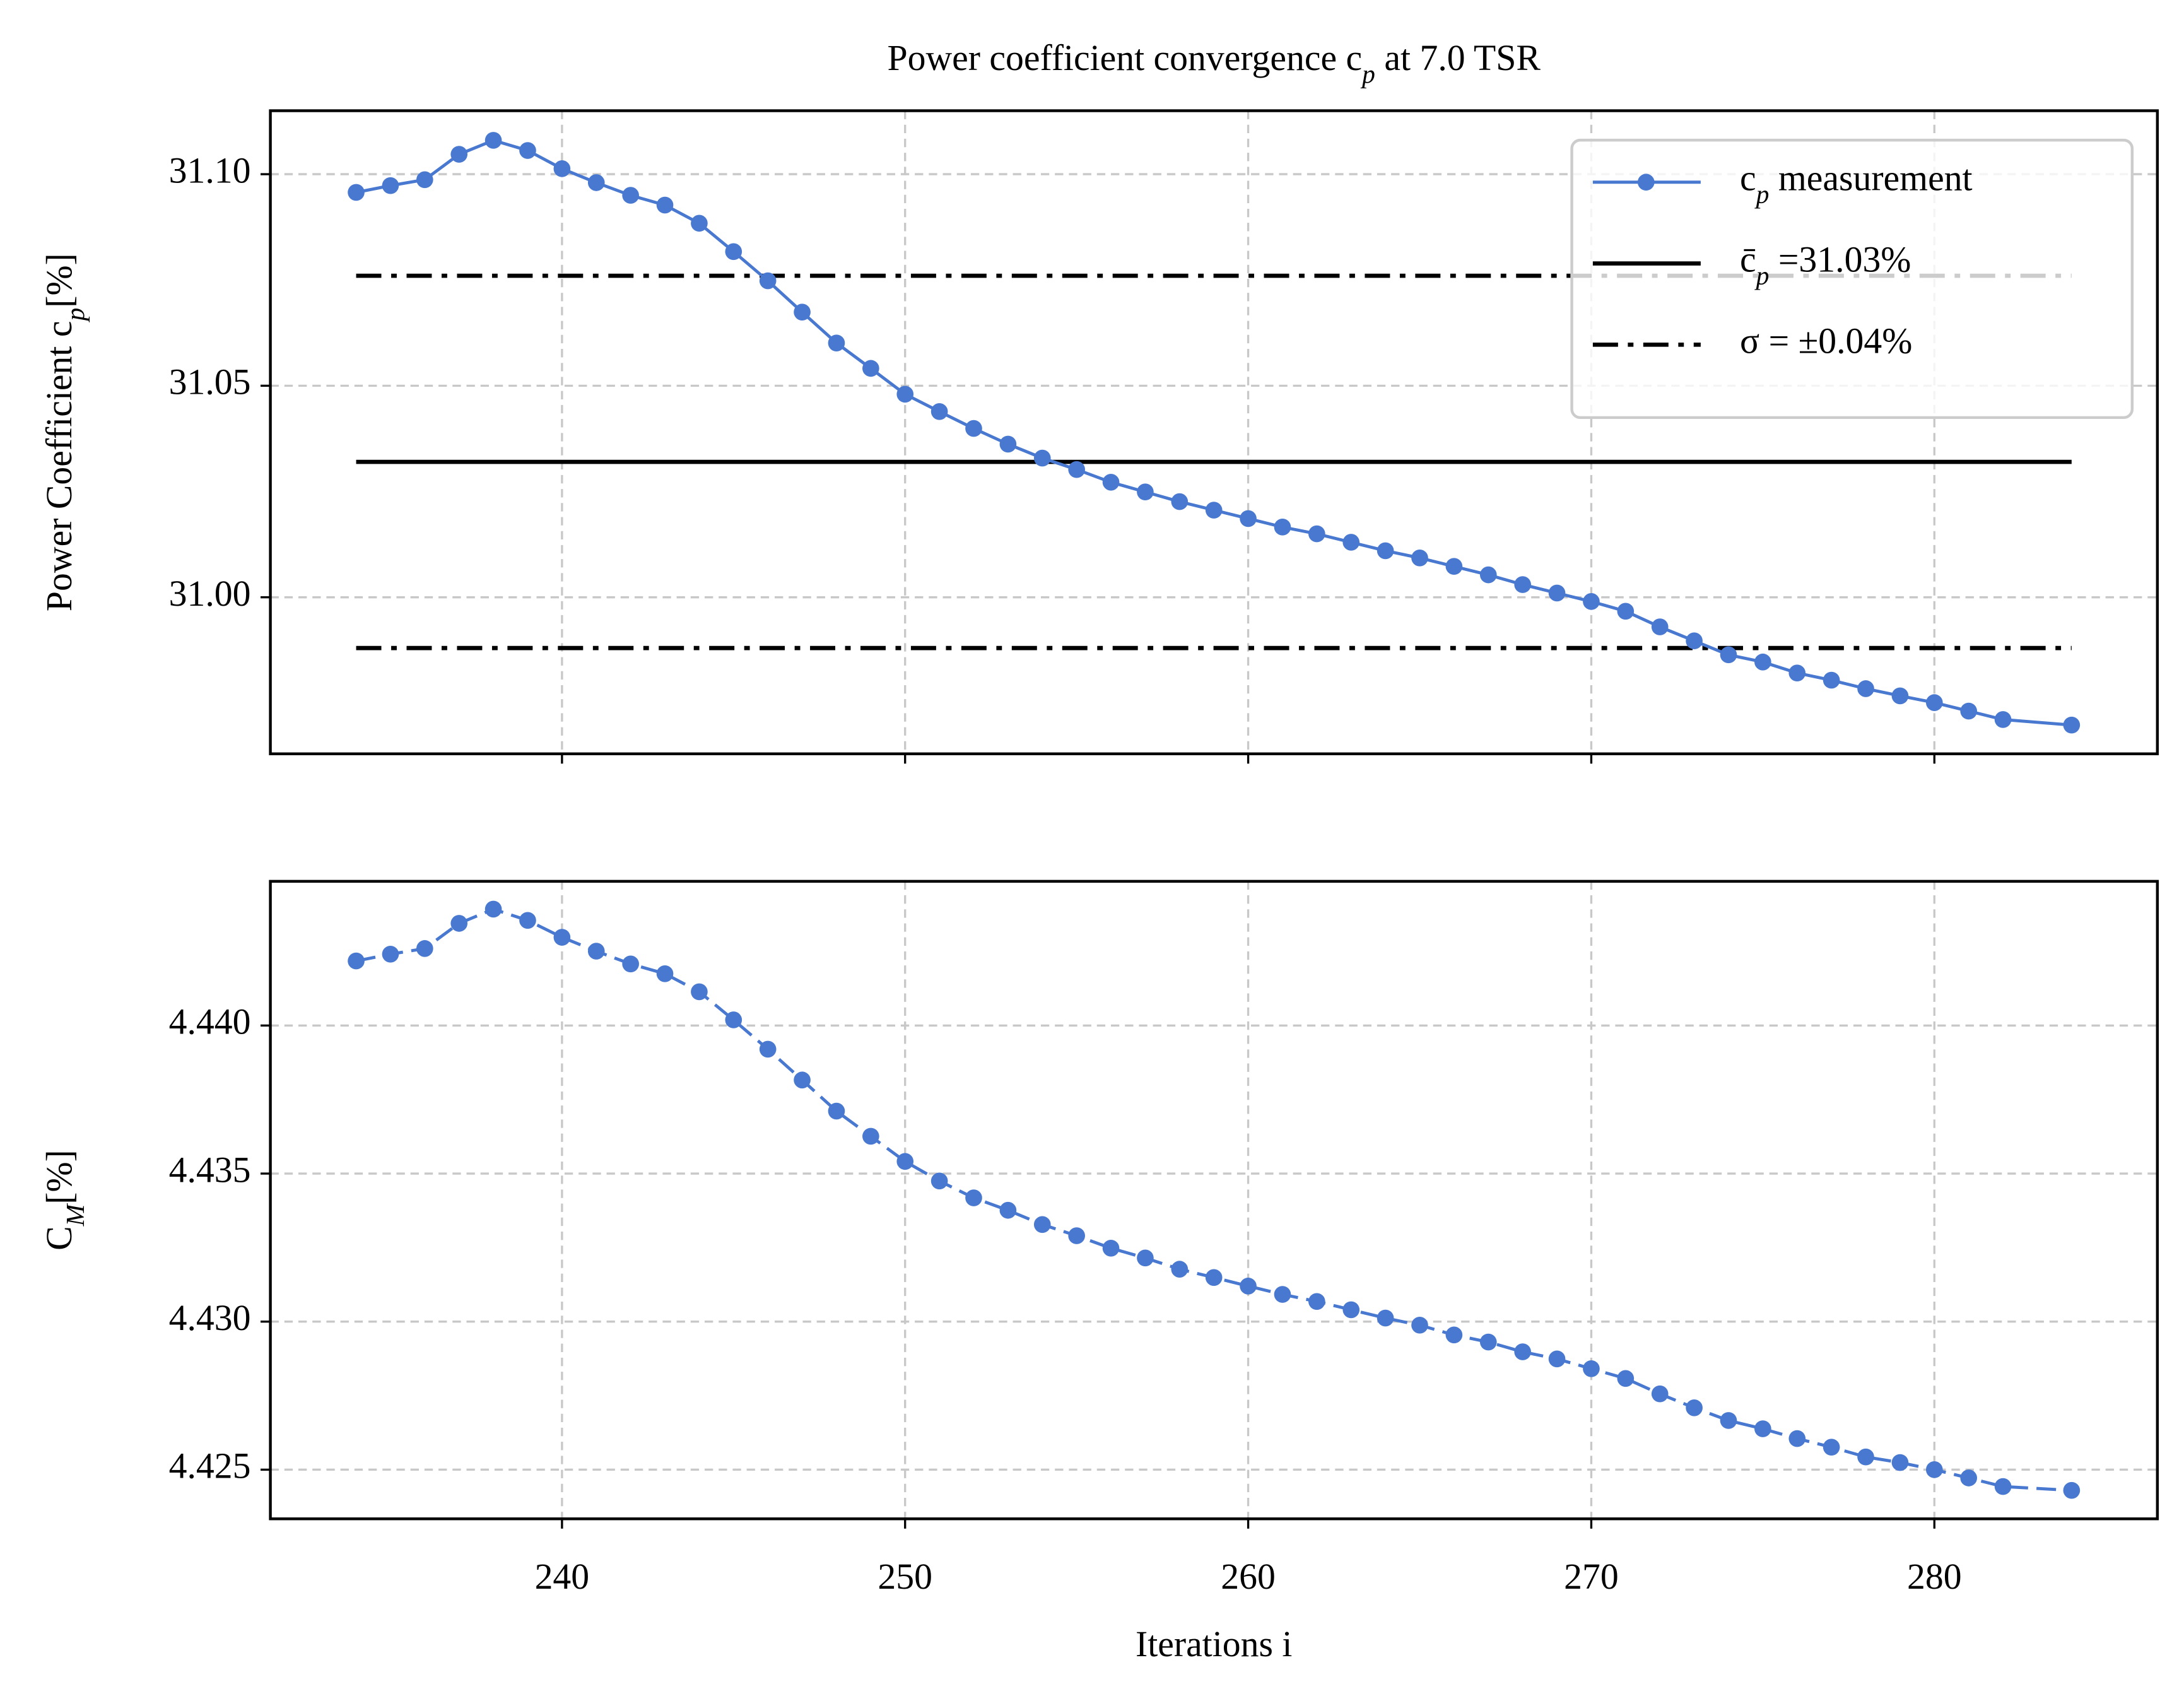 The image size is (2184, 1701). Describe the element at coordinates (1214, 1644) in the screenshot. I see `x-axis-label: Iterations i` at that location.